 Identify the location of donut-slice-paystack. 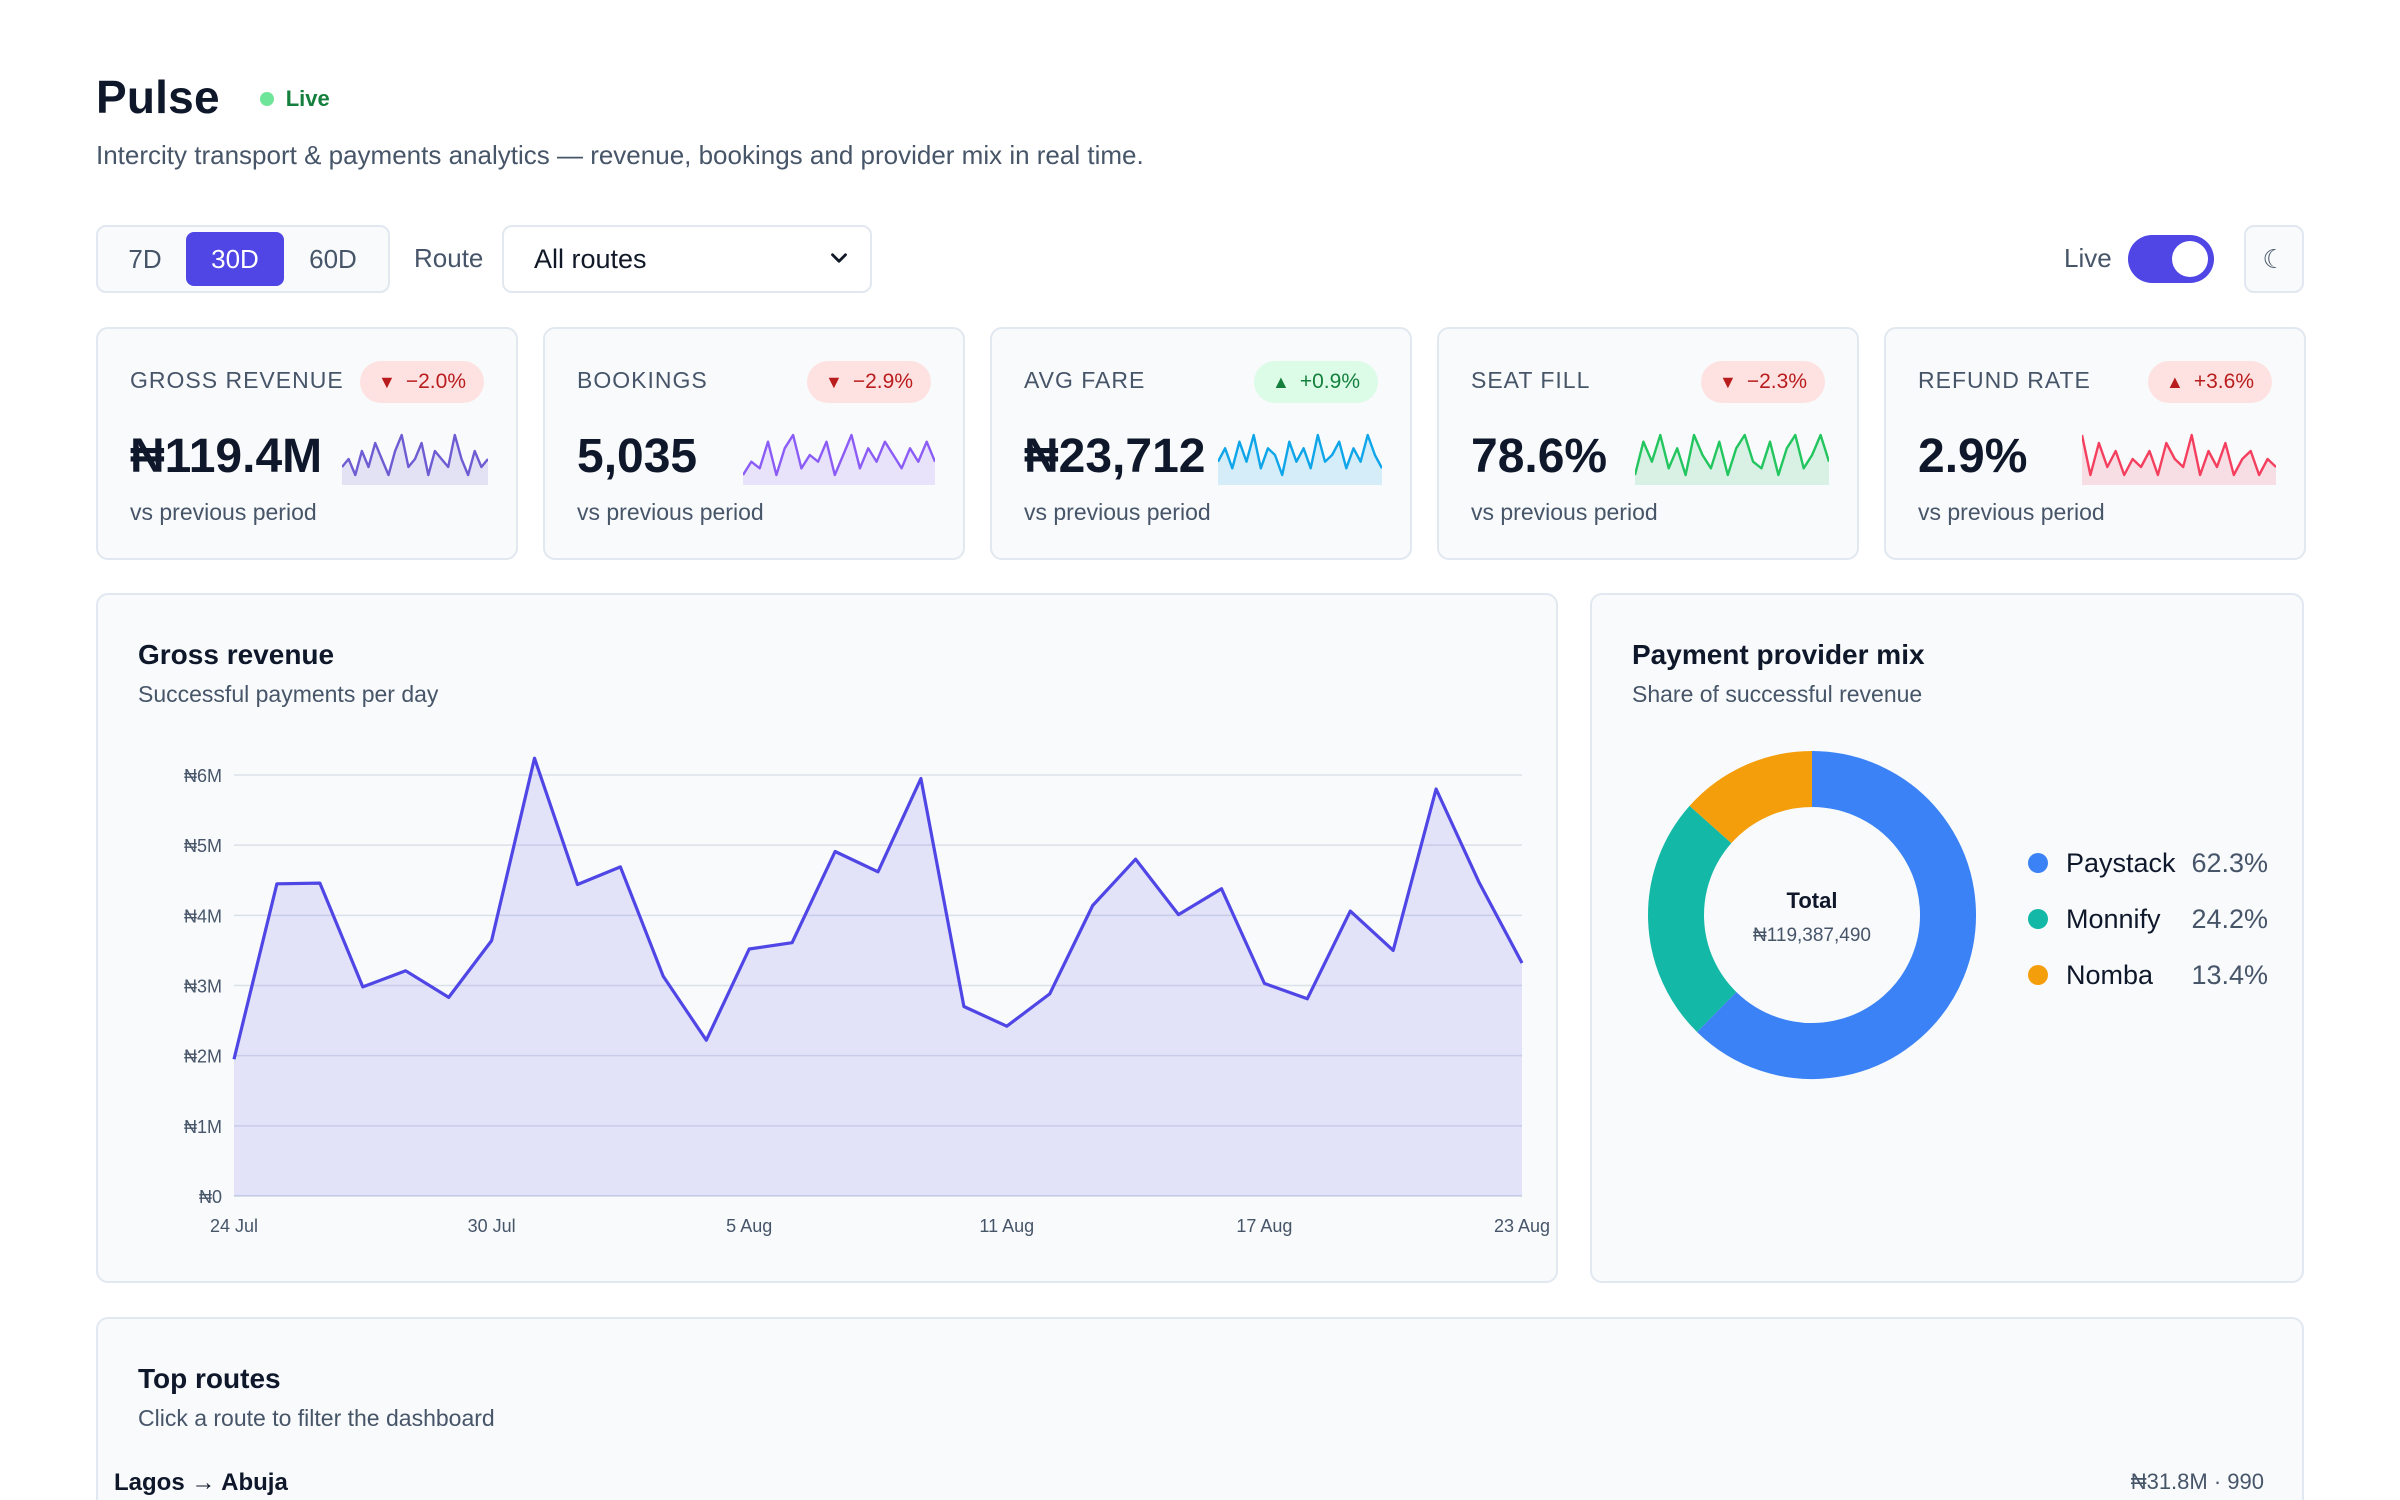
(1836, 915).